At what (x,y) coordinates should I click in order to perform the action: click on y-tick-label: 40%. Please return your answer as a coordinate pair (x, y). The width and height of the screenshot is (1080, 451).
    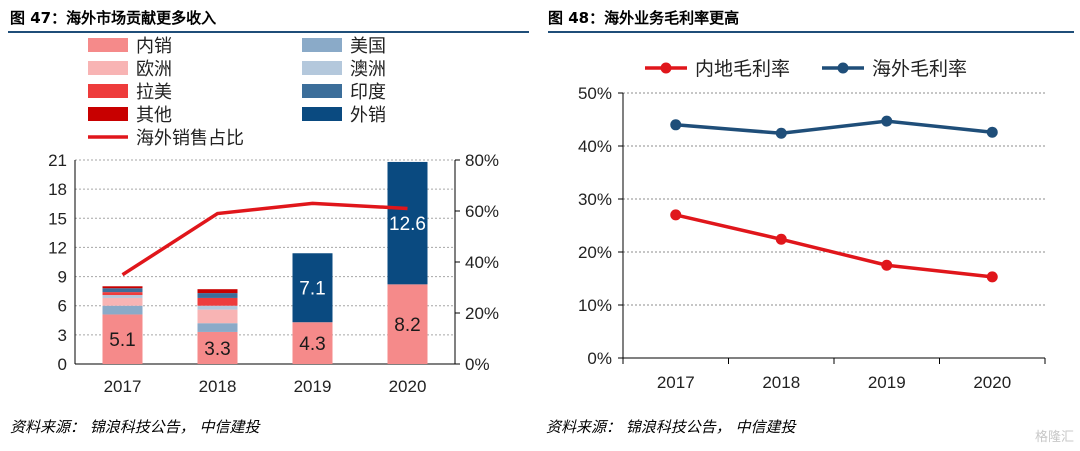
    Looking at the image, I should click on (595, 146).